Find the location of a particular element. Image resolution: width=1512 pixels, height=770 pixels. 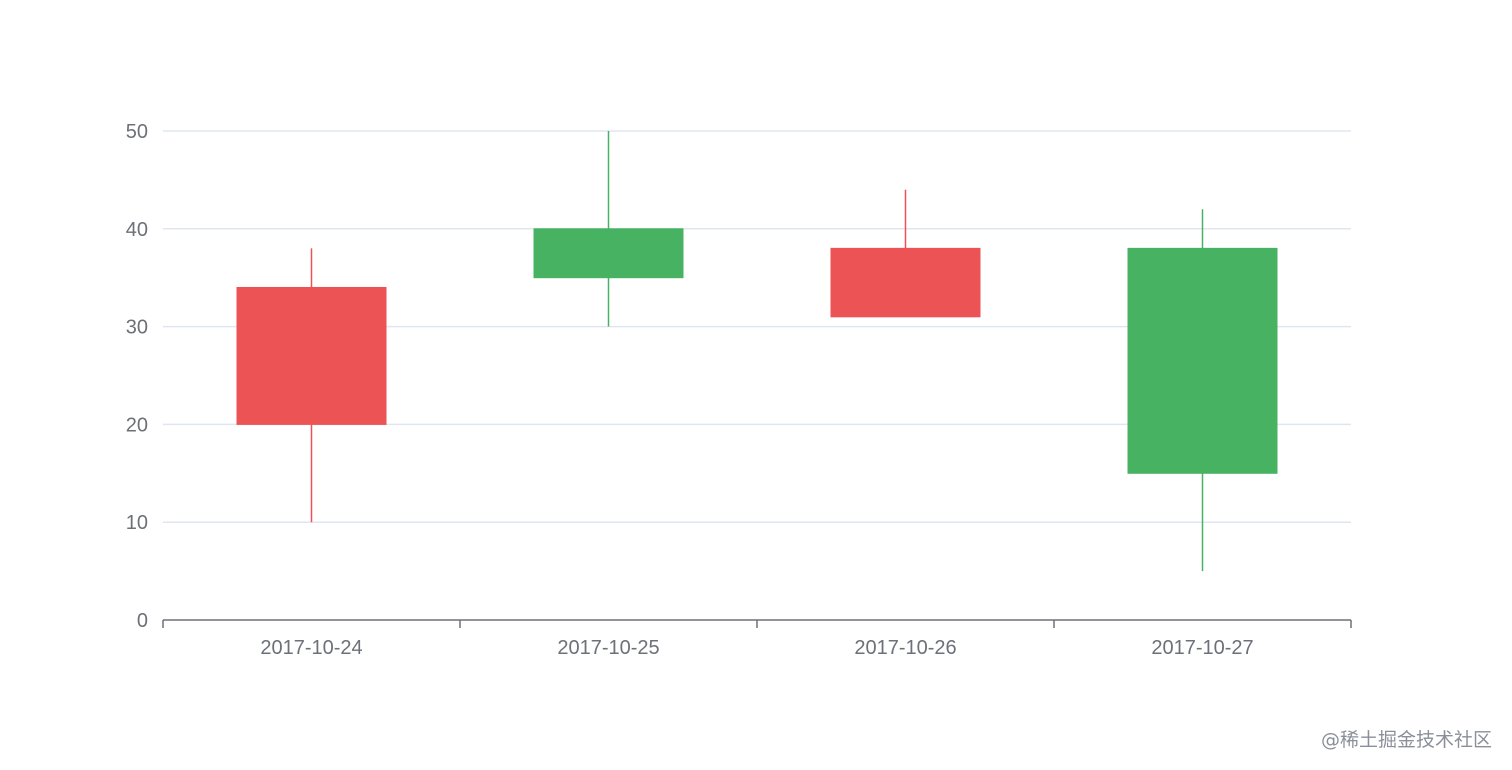

y-tick-label: 40 is located at coordinates (137, 230).